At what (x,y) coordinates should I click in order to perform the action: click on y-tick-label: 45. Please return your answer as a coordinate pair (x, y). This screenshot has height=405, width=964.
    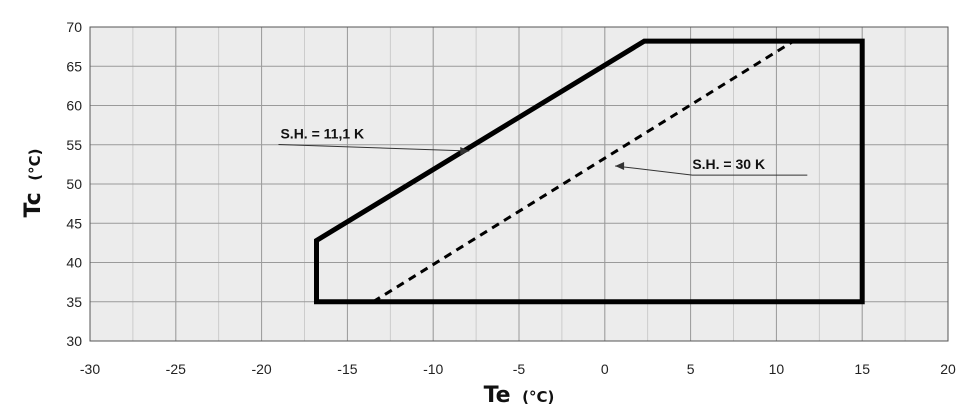
    Looking at the image, I should click on (74, 223).